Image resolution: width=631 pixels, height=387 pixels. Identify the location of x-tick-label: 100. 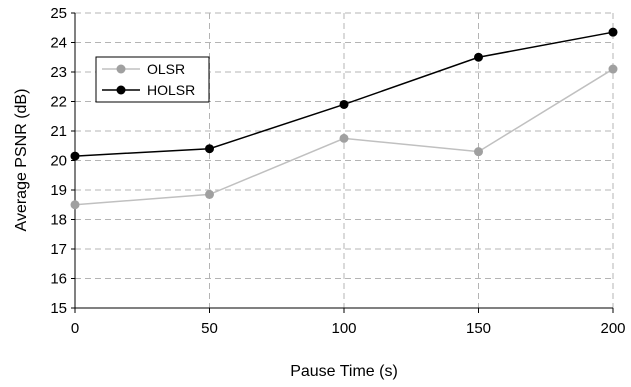
(343, 328).